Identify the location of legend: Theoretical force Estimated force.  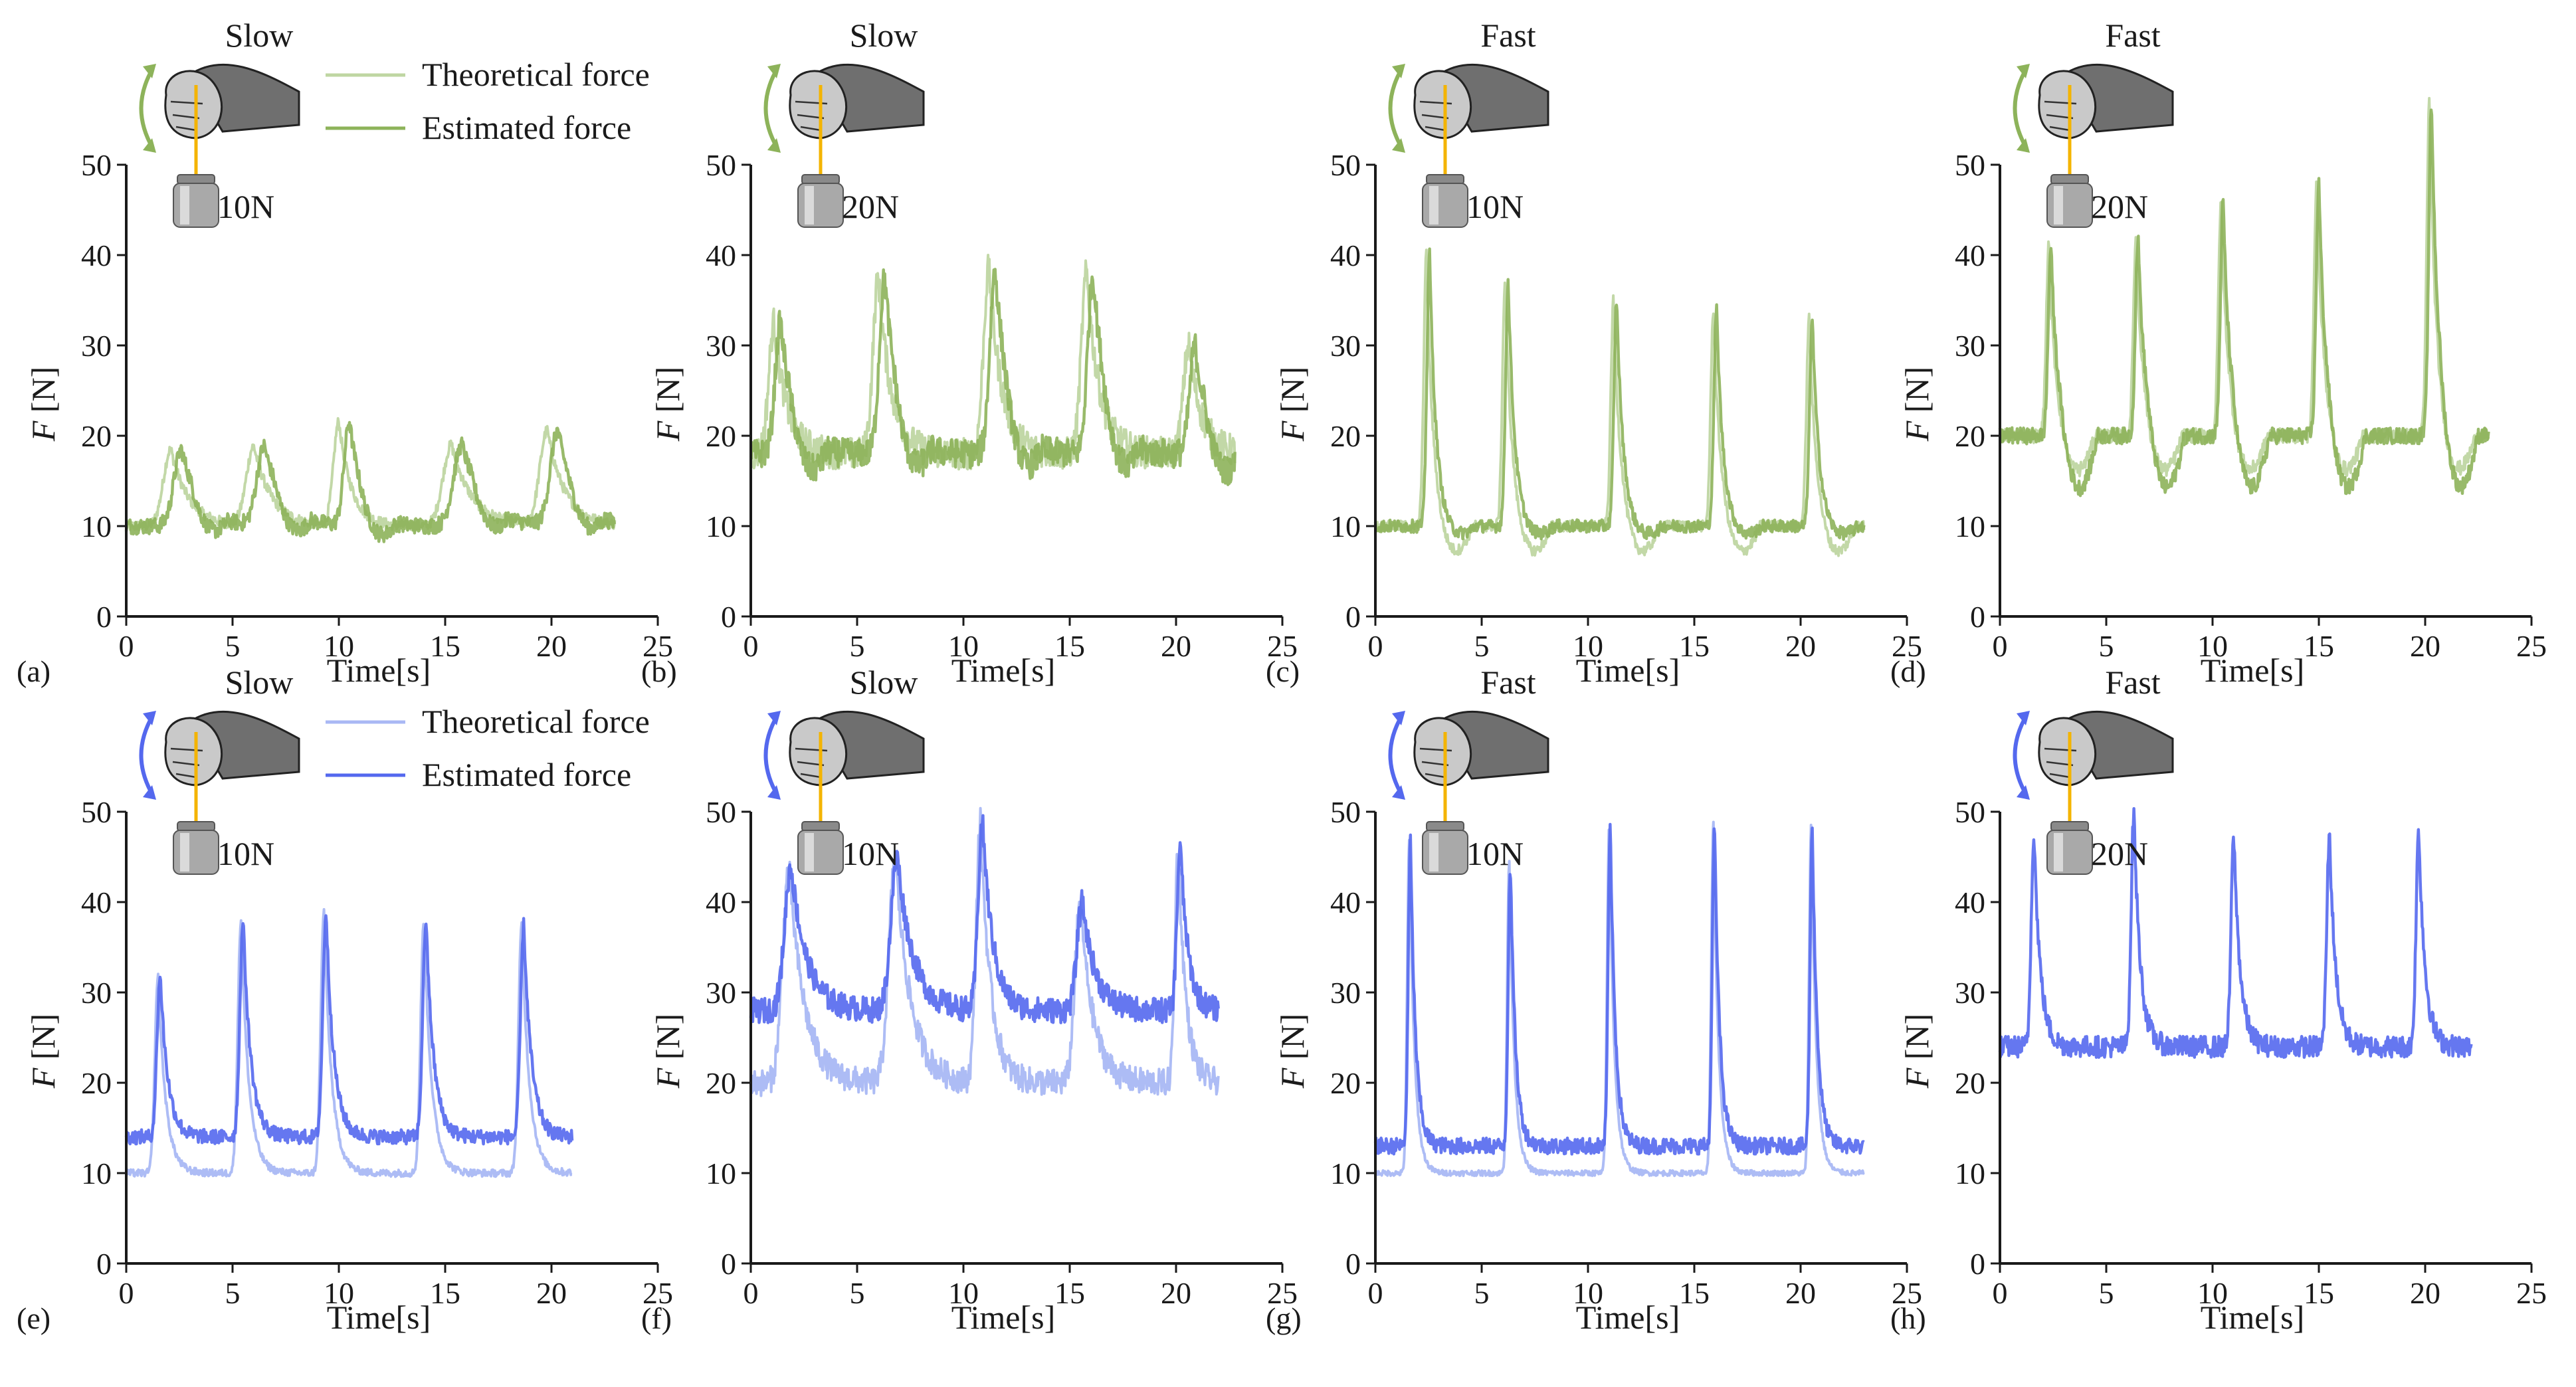
(488, 748).